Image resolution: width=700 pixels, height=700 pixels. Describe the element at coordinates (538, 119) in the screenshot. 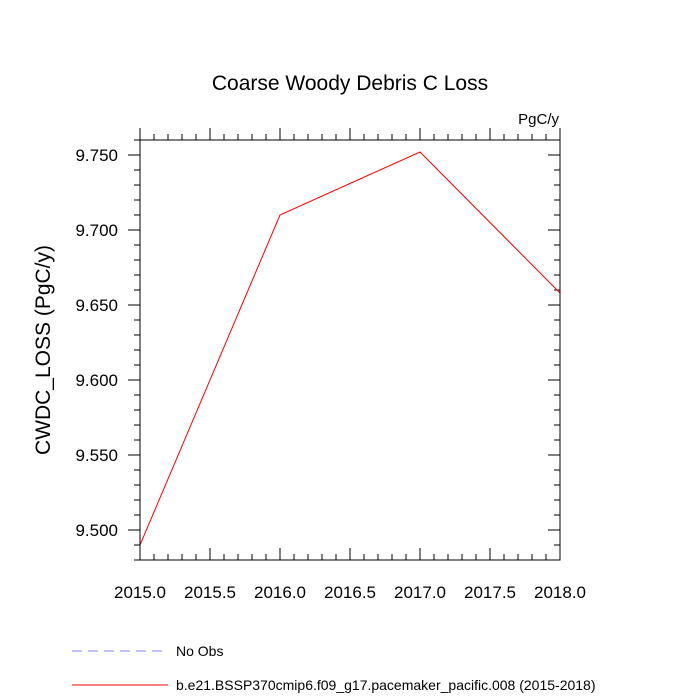

I see `units-label: PgC/y` at that location.